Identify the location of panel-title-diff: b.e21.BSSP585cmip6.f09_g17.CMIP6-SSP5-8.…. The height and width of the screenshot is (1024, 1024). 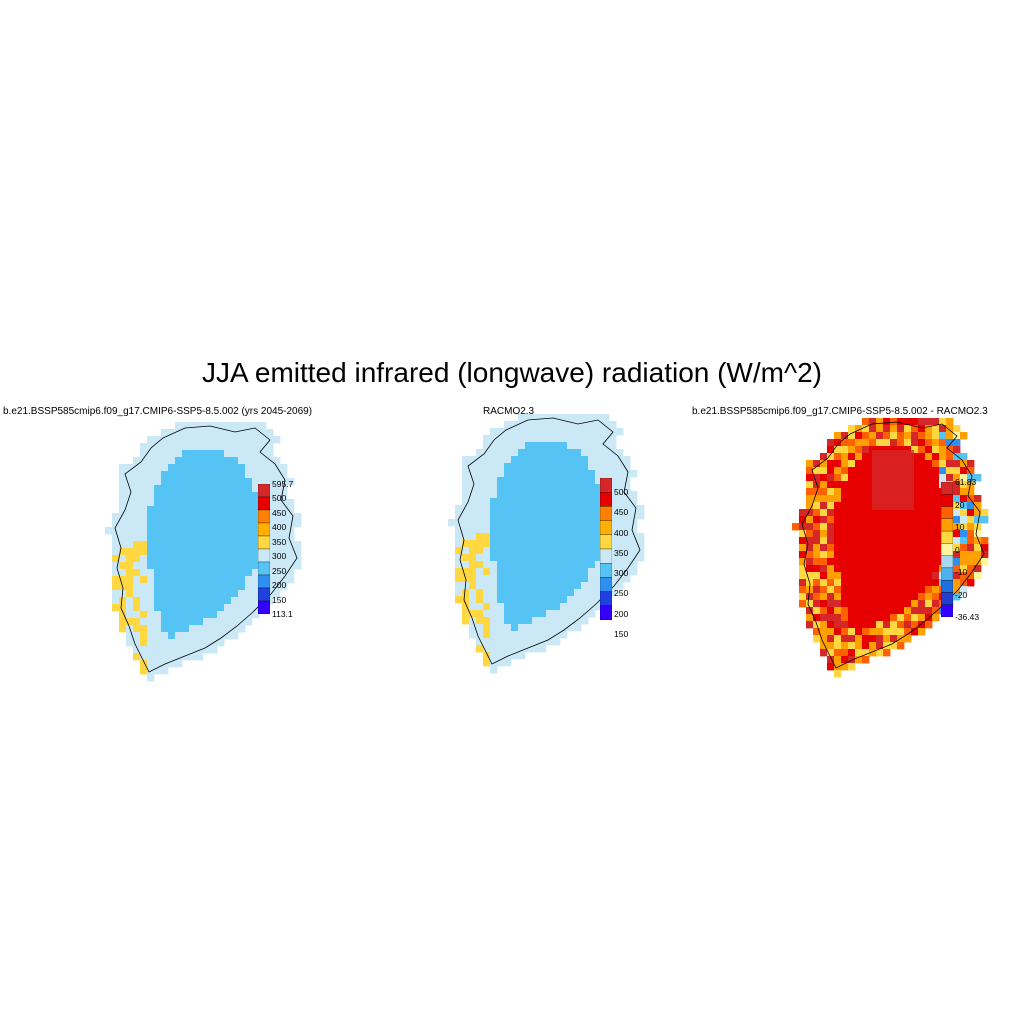
(840, 411).